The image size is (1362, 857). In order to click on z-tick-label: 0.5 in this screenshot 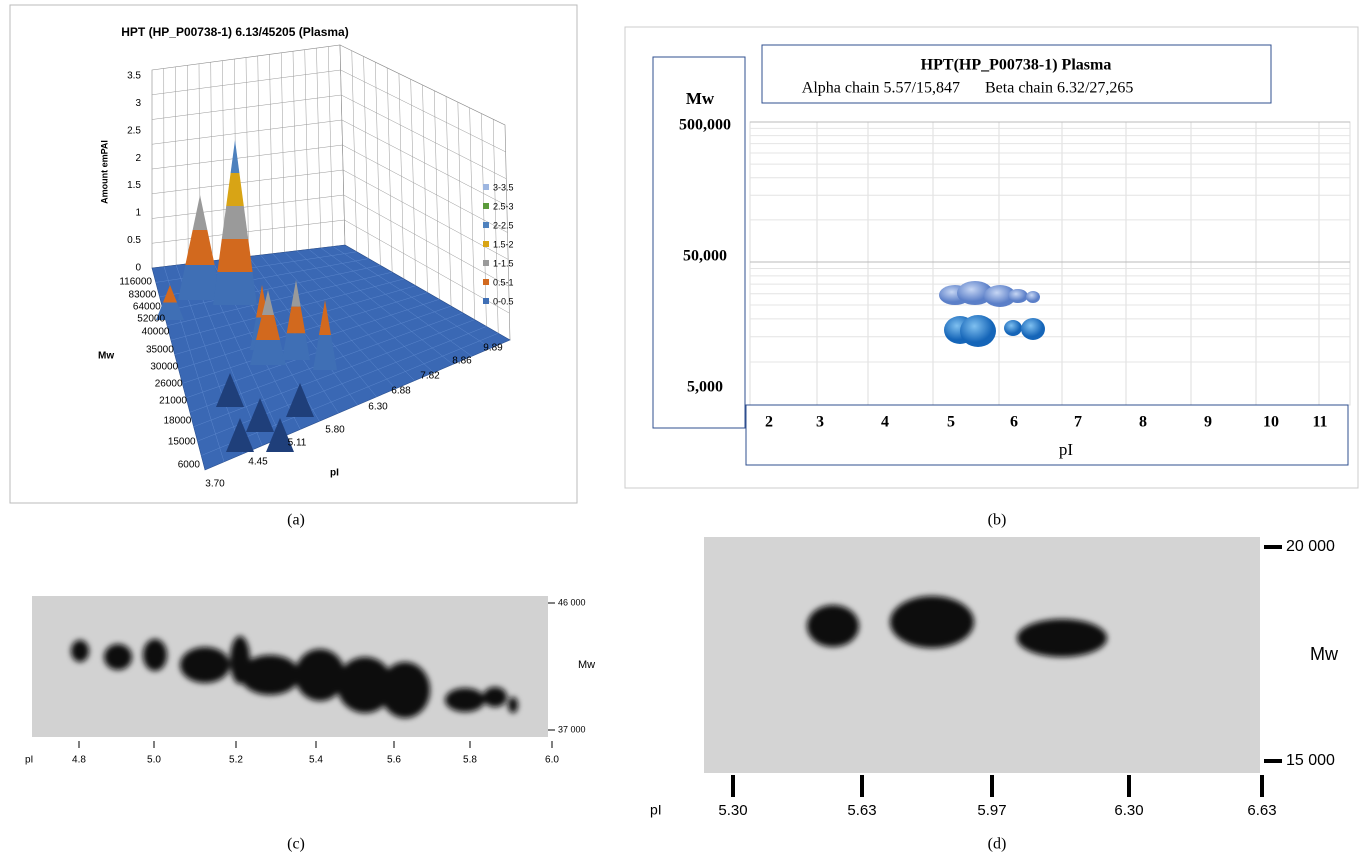, I will do `click(134, 240)`.